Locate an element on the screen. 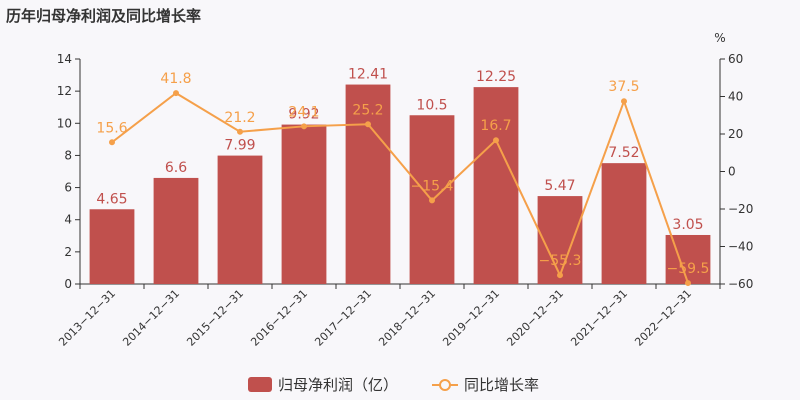 The width and height of the screenshot is (800, 400). growth-rate-label: 24.1 is located at coordinates (303, 112).